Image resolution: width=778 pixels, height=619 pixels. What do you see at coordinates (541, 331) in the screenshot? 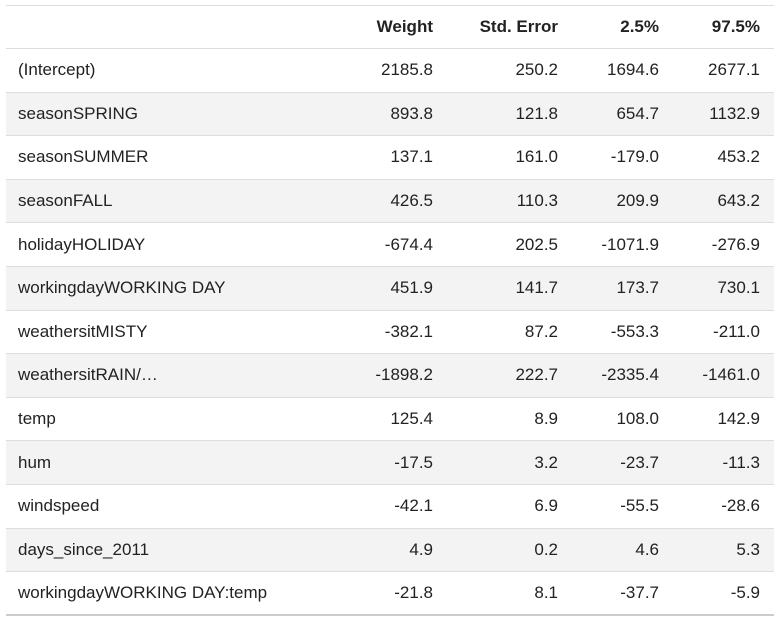
I see `std-error-cell: 87.2` at bounding box center [541, 331].